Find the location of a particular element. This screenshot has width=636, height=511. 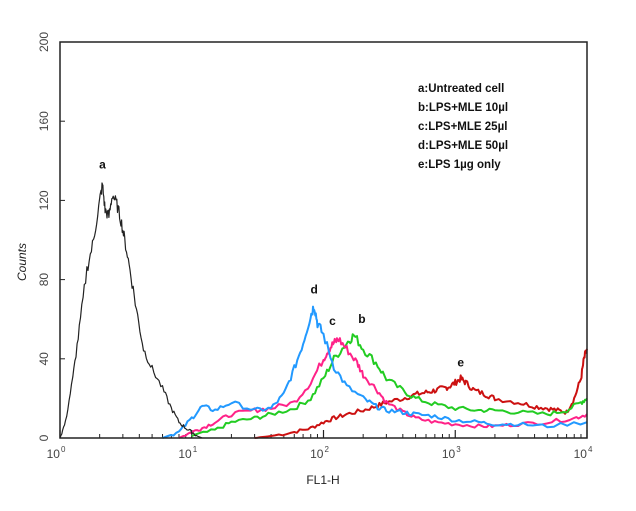

curve-c is located at coordinates (383, 388).